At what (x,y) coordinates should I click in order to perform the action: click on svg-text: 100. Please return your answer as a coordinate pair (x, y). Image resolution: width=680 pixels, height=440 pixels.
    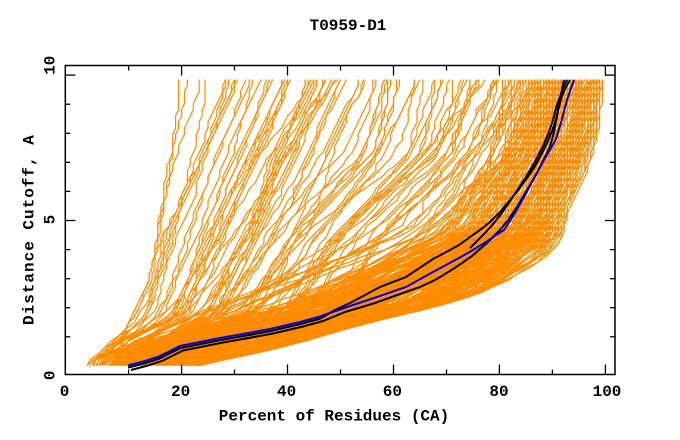
    Looking at the image, I should click on (607, 392).